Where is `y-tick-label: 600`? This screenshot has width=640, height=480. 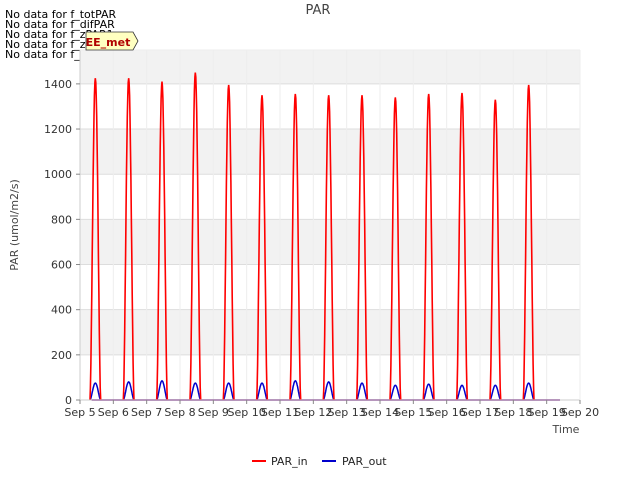 y-tick-label: 600 is located at coordinates (61, 265).